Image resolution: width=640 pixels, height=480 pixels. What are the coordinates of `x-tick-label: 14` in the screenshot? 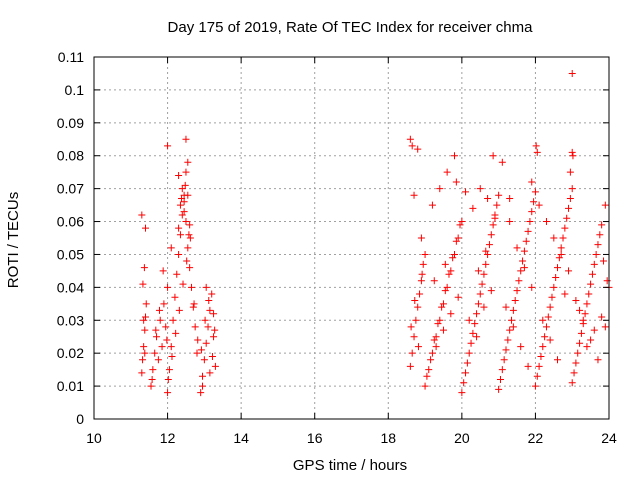 It's located at (241, 438).